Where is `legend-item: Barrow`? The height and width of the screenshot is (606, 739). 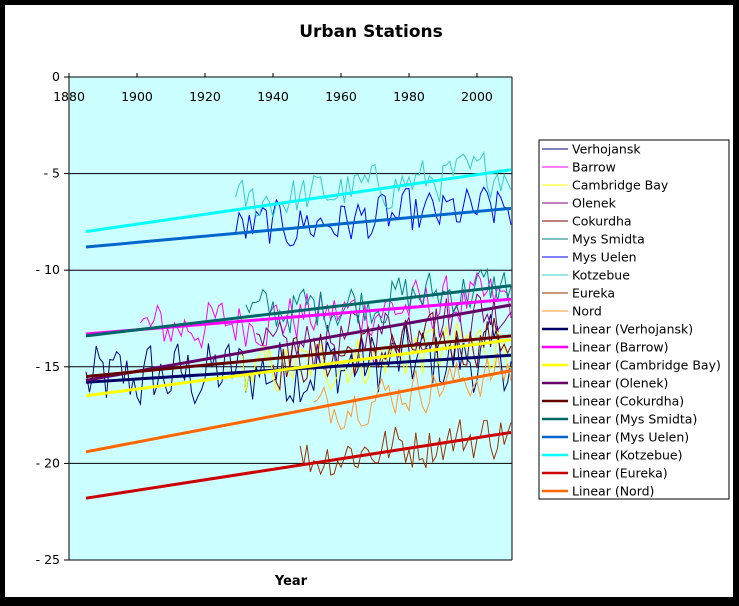 legend-item: Barrow is located at coordinates (579, 167).